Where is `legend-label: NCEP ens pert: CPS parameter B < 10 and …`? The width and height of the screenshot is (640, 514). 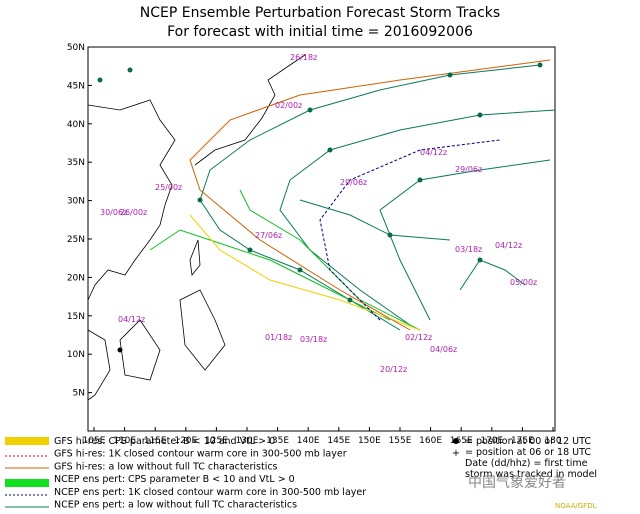 legend-label: NCEP ens pert: CPS parameter B < 10 and … is located at coordinates (174, 479).